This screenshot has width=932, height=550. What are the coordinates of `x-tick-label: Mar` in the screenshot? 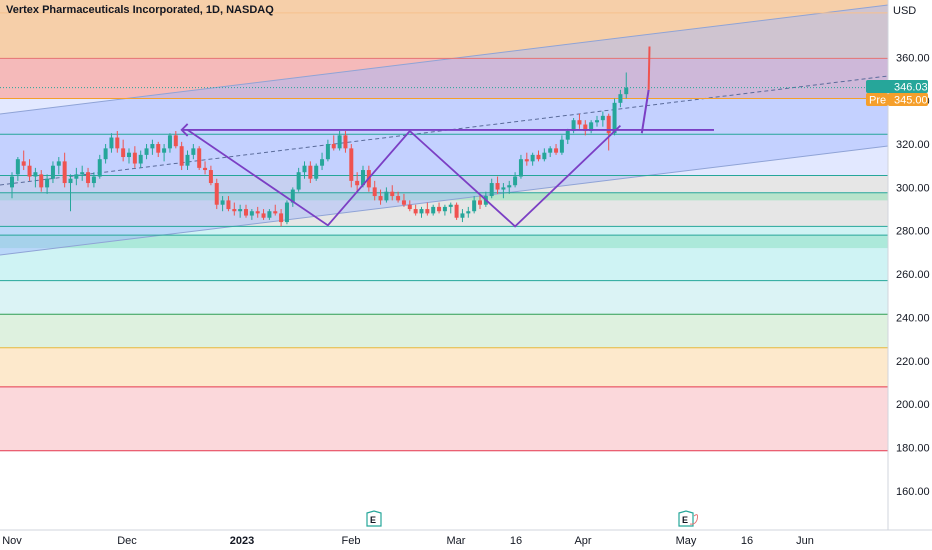 It's located at (456, 541).